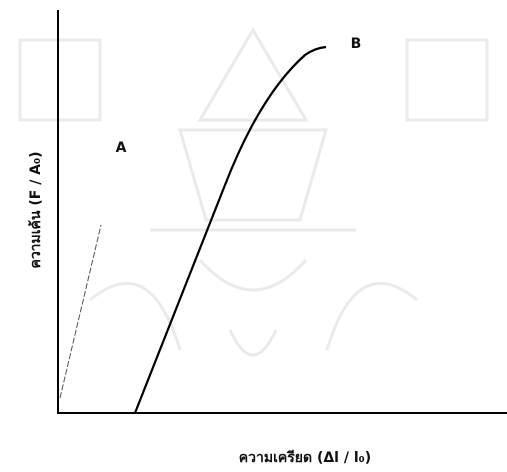  Describe the element at coordinates (36, 209) in the screenshot. I see `y-axis-label: ความเค้น (F / A₀)` at that location.